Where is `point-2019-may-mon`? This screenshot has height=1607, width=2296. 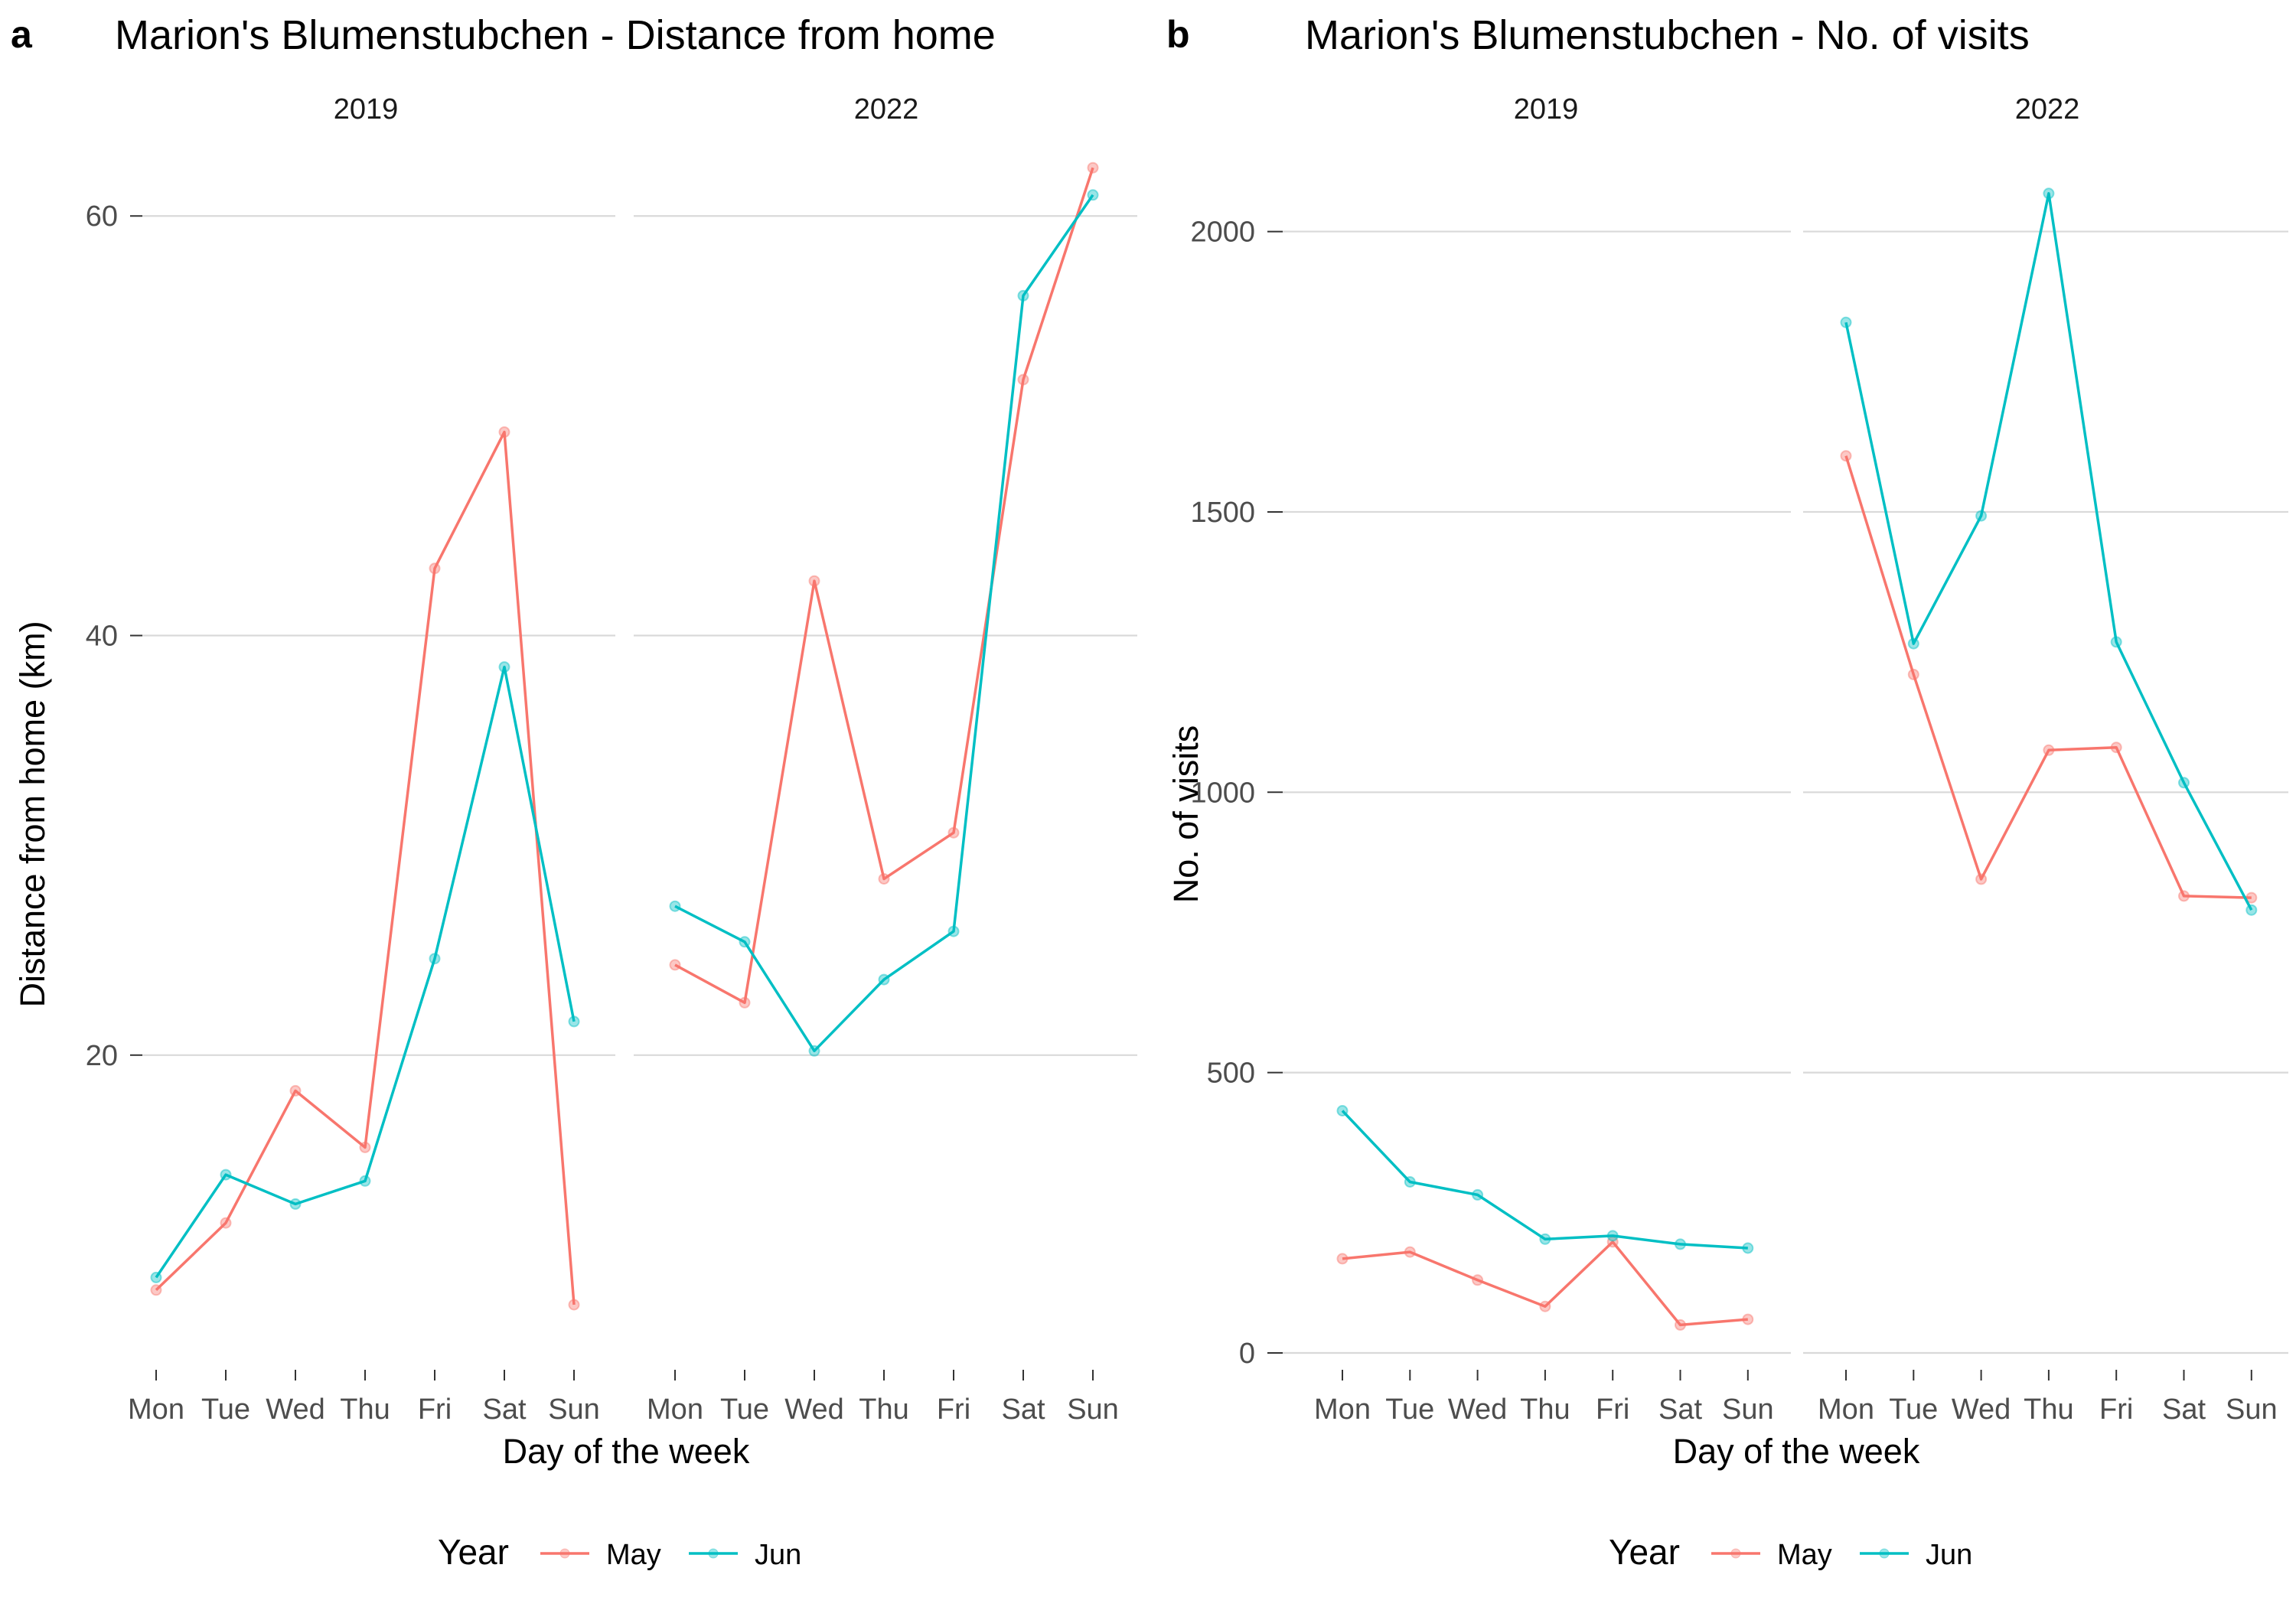 point-2019-may-mon is located at coordinates (1342, 1259).